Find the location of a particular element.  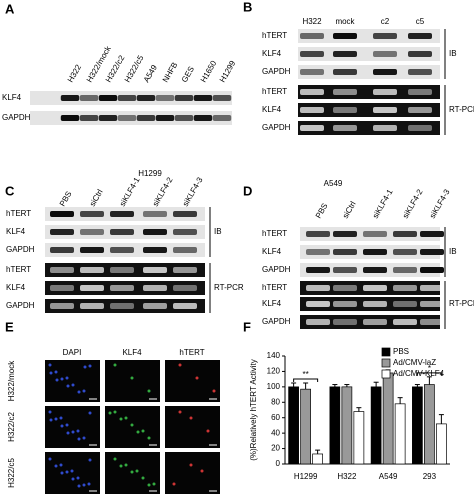

panel-title: H1299 is located at coordinates (150, 173).